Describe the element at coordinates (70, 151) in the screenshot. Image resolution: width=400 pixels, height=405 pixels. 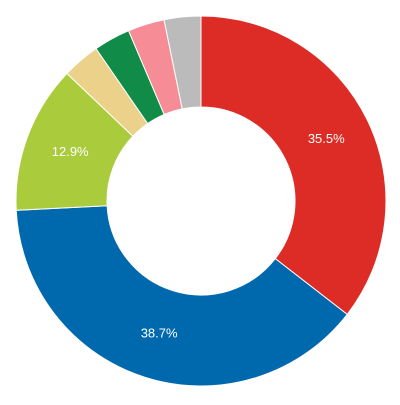
I see `slice-value-label-3: 12.9%` at that location.